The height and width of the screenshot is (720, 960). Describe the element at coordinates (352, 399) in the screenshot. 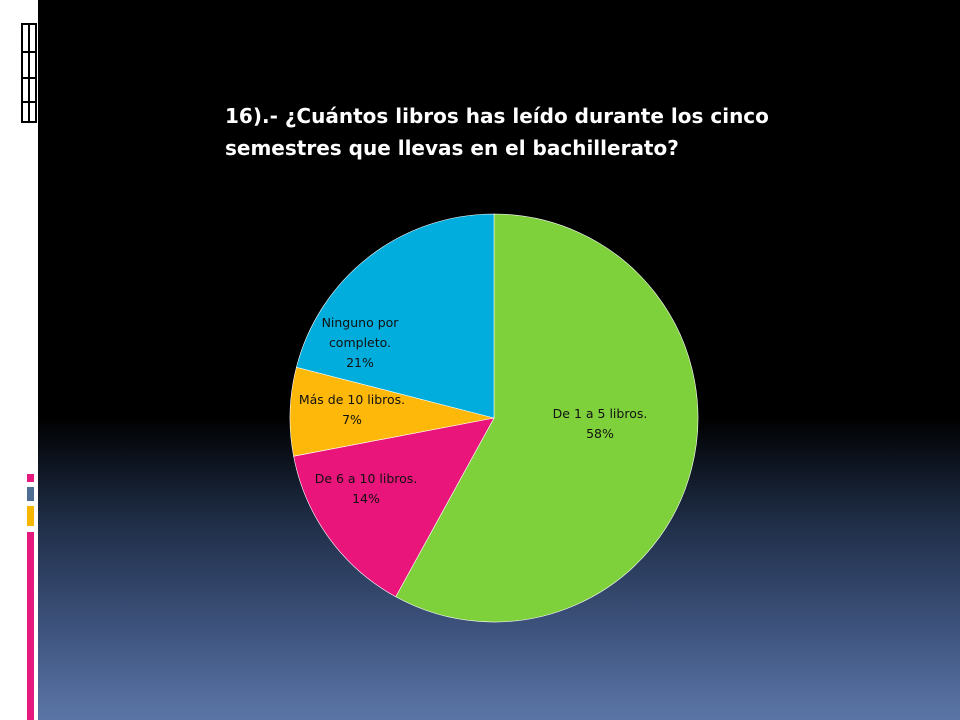

I see `slice-label-line: Más de 10 libros.` at that location.